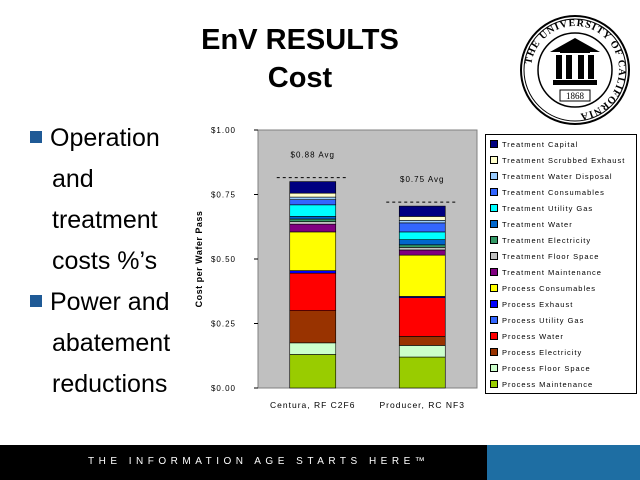  I want to click on legend-entry: Treatment Scrubbed Exhaust, so click(557, 160).